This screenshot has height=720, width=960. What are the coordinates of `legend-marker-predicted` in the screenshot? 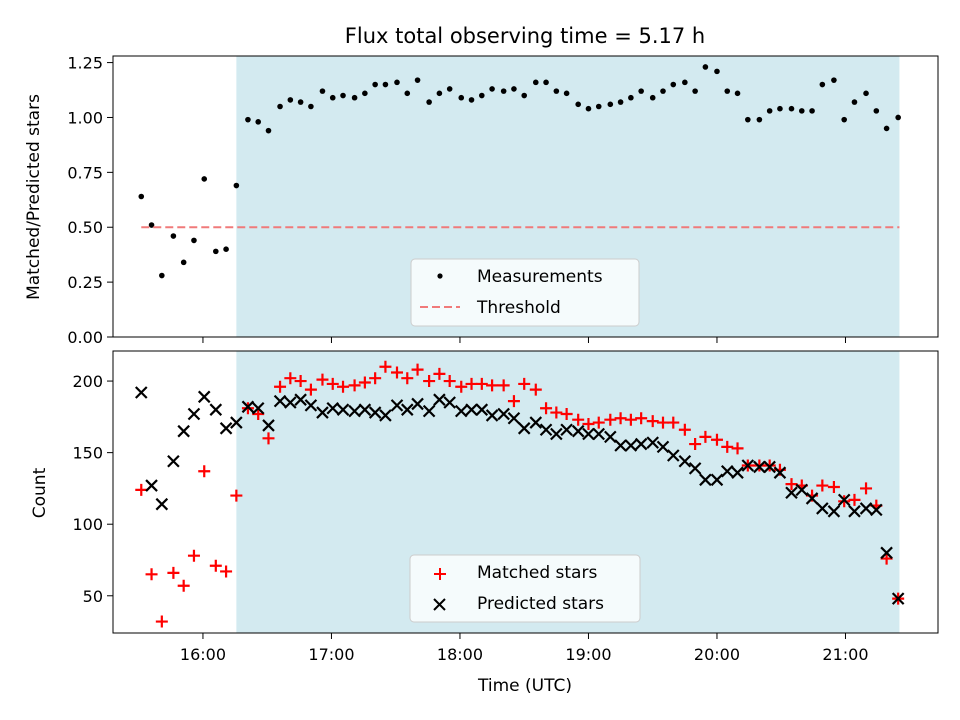 It's located at (439, 604).